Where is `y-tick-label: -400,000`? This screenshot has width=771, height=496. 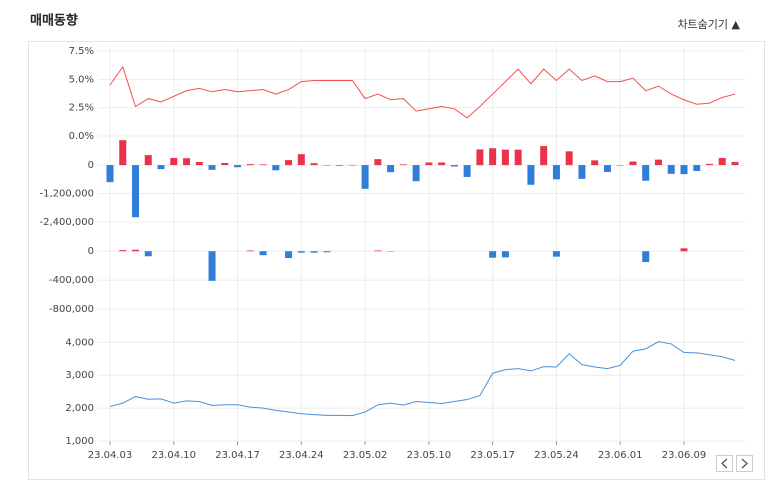 y-tick-label: -400,000 is located at coordinates (71, 280).